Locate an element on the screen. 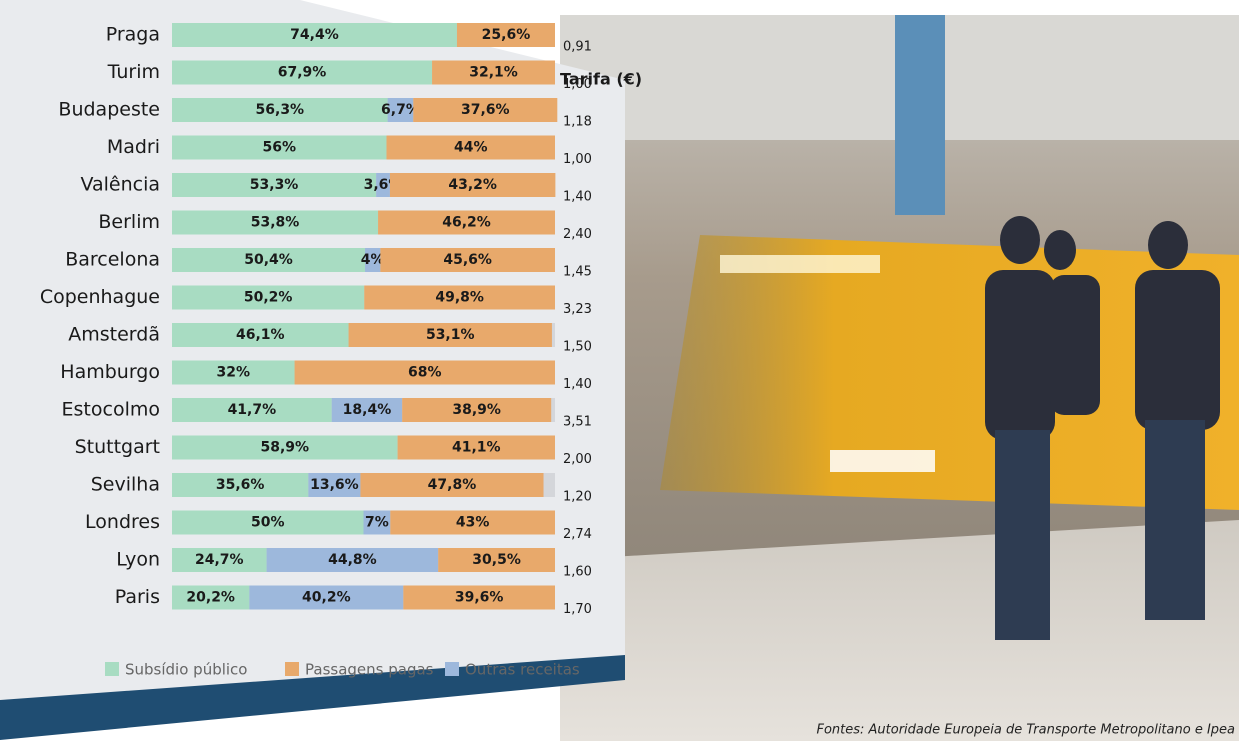 The image size is (1239, 741). city-label: Barcelona is located at coordinates (112, 260).